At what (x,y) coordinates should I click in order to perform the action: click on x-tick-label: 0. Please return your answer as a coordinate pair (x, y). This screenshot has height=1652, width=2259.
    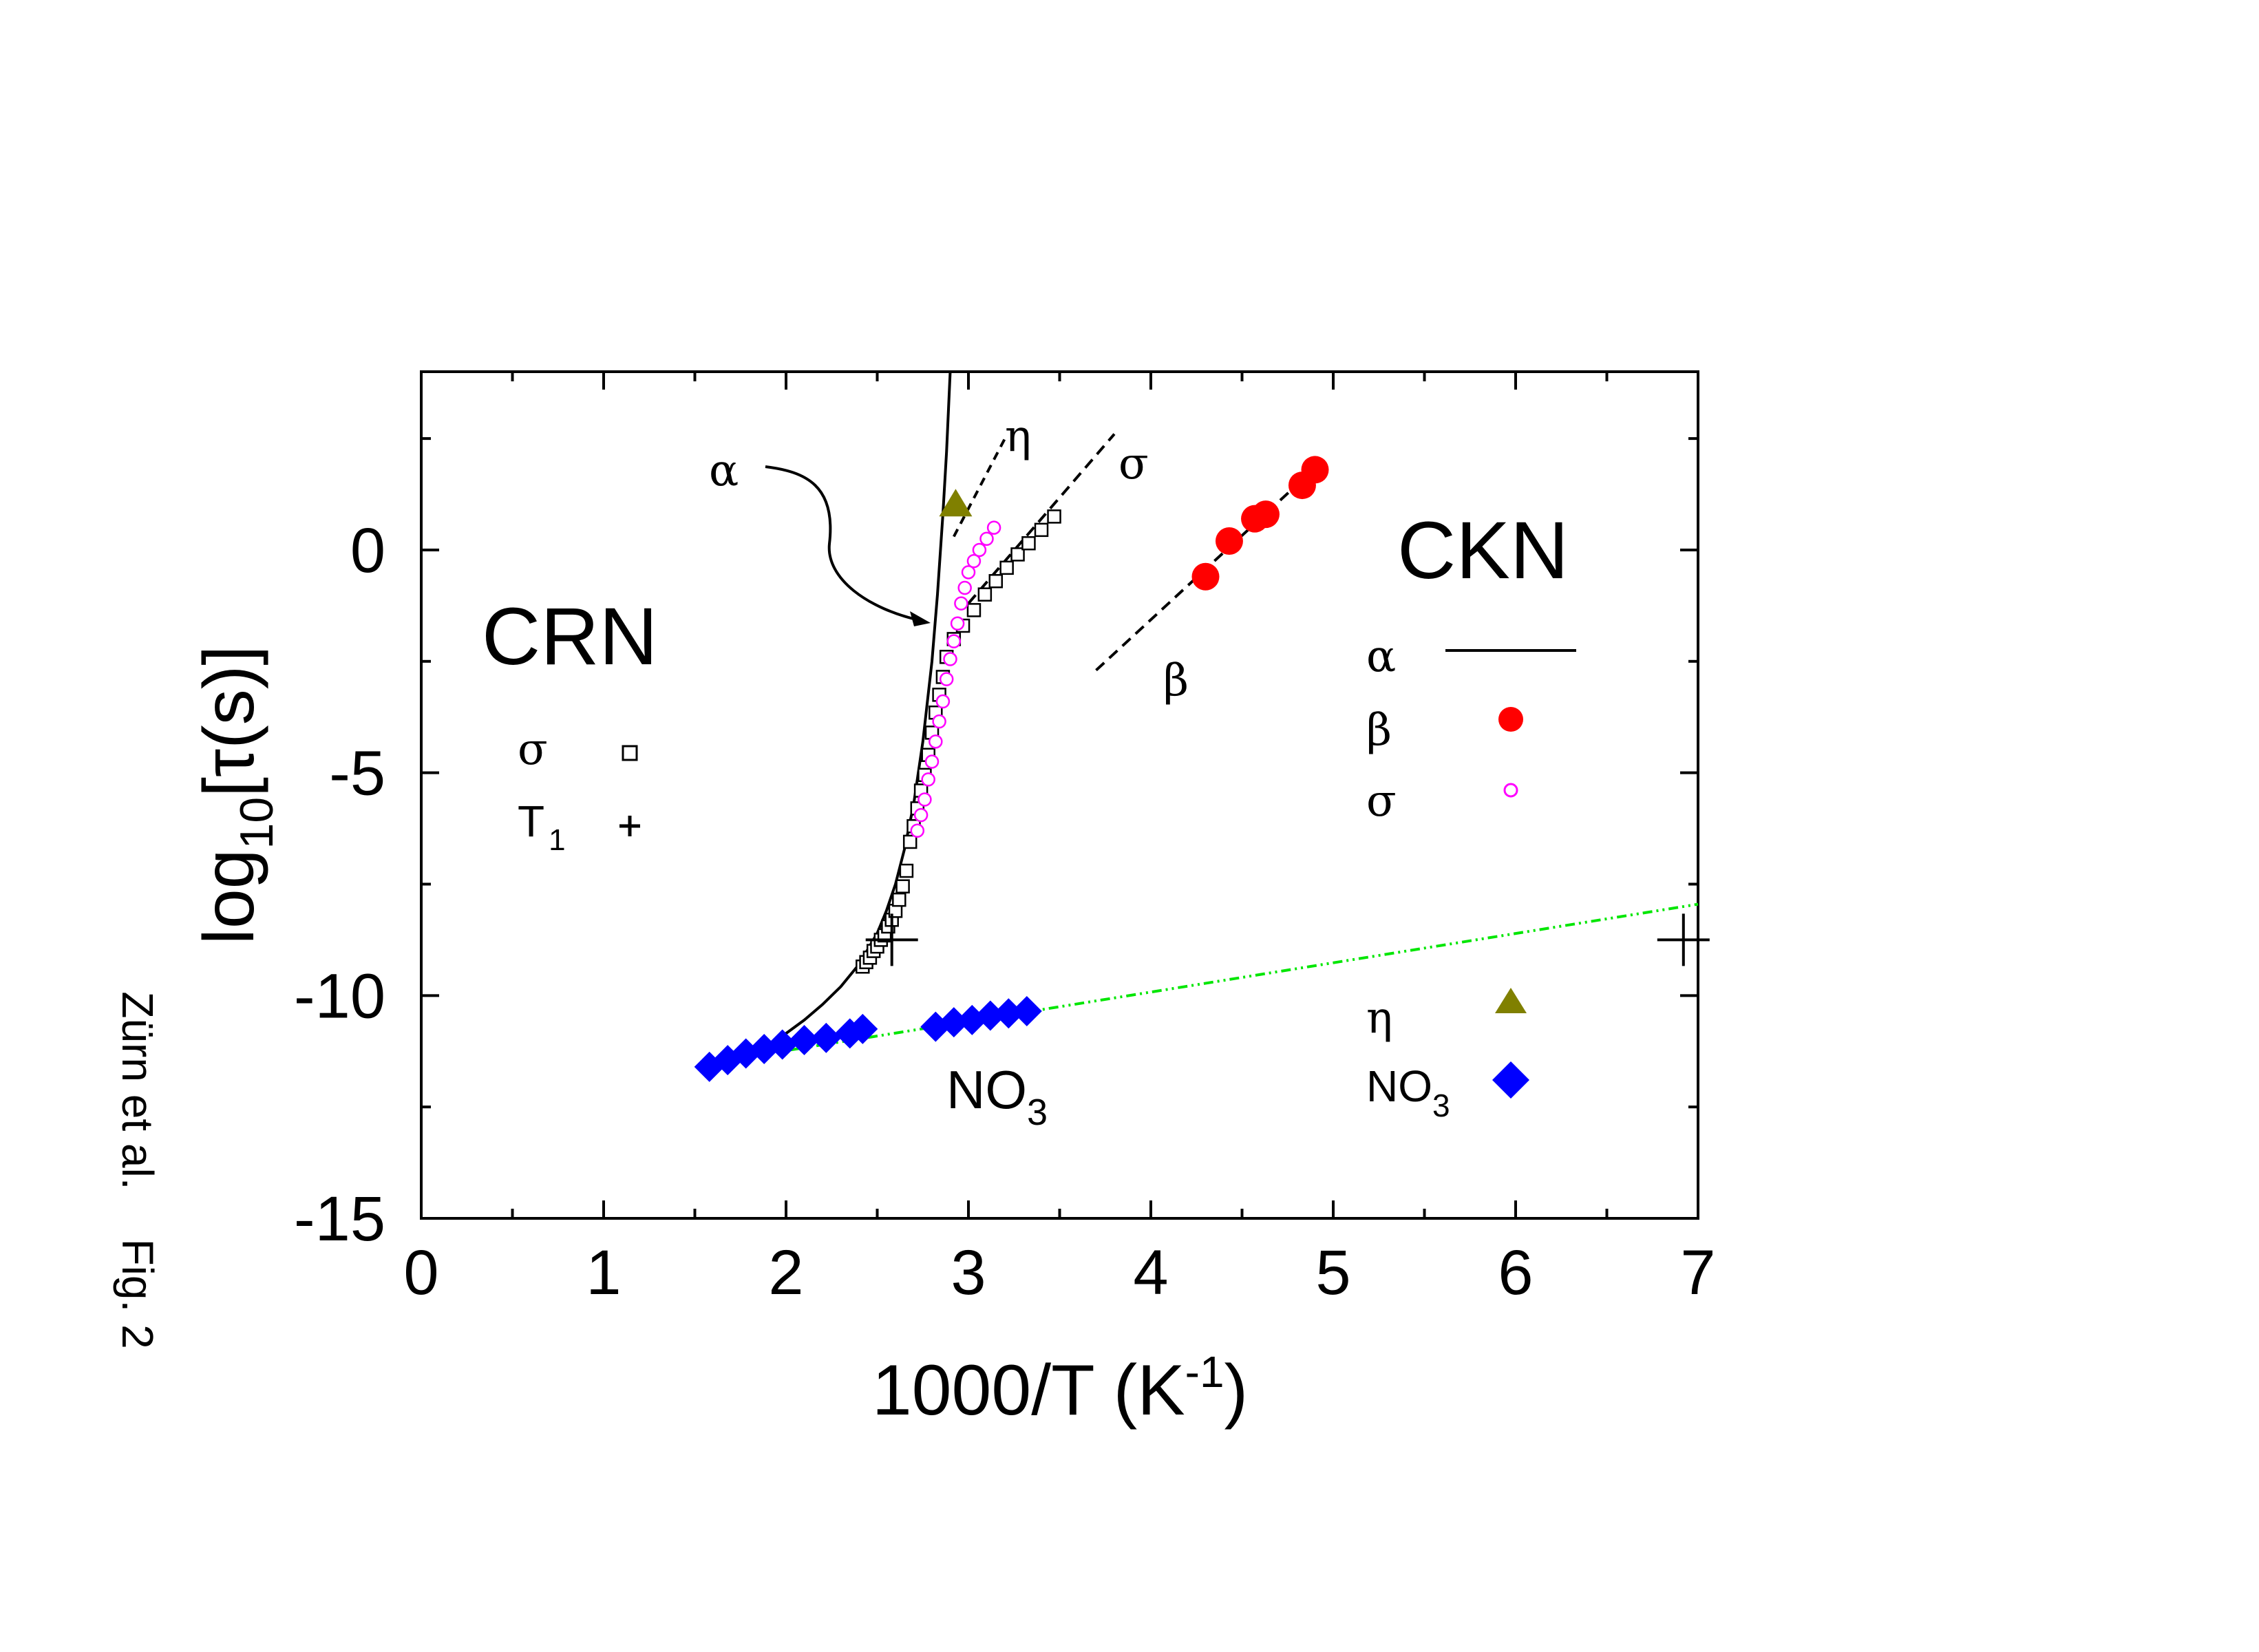
    Looking at the image, I should click on (421, 1273).